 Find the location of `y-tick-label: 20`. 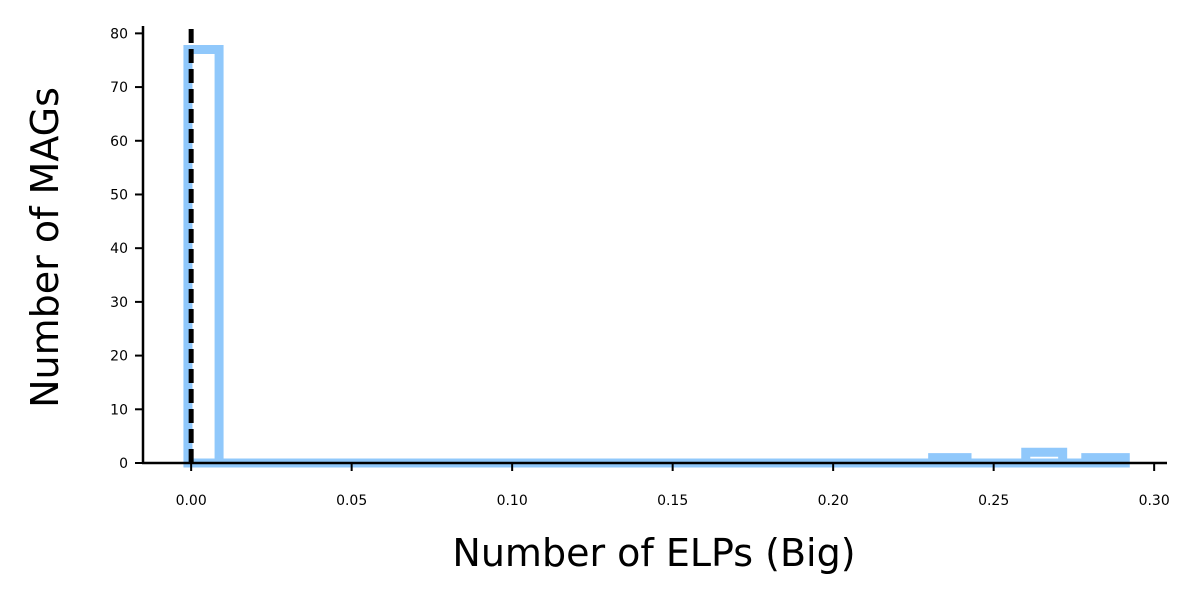

y-tick-label: 20 is located at coordinates (119, 357).